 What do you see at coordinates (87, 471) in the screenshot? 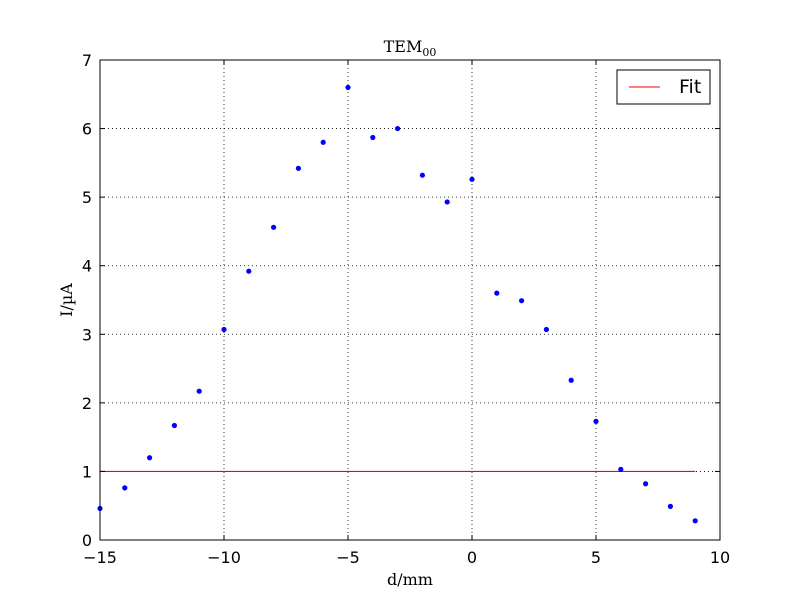
I see `y-tick-label: 1` at bounding box center [87, 471].